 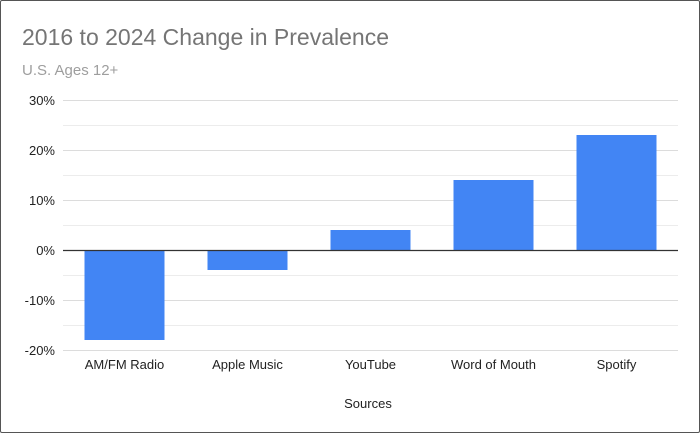 I want to click on bar-apple-music, so click(x=247, y=260).